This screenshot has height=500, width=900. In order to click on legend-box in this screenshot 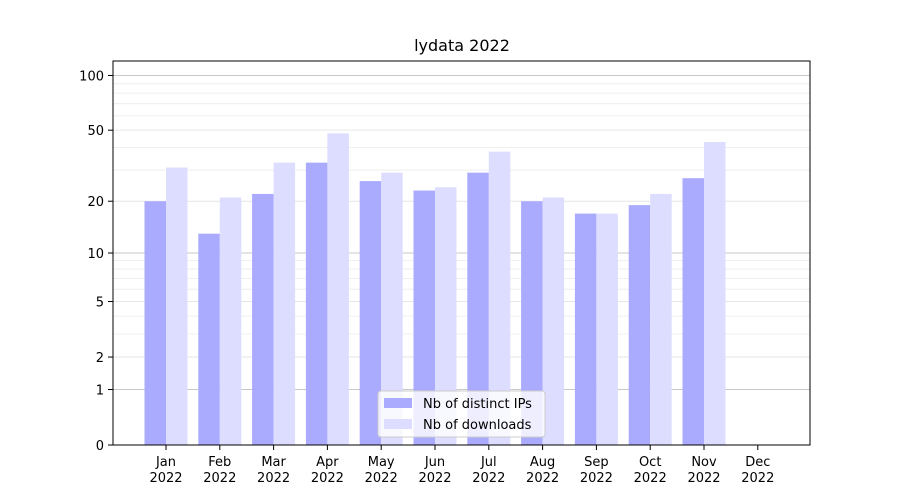, I will do `click(461, 414)`.